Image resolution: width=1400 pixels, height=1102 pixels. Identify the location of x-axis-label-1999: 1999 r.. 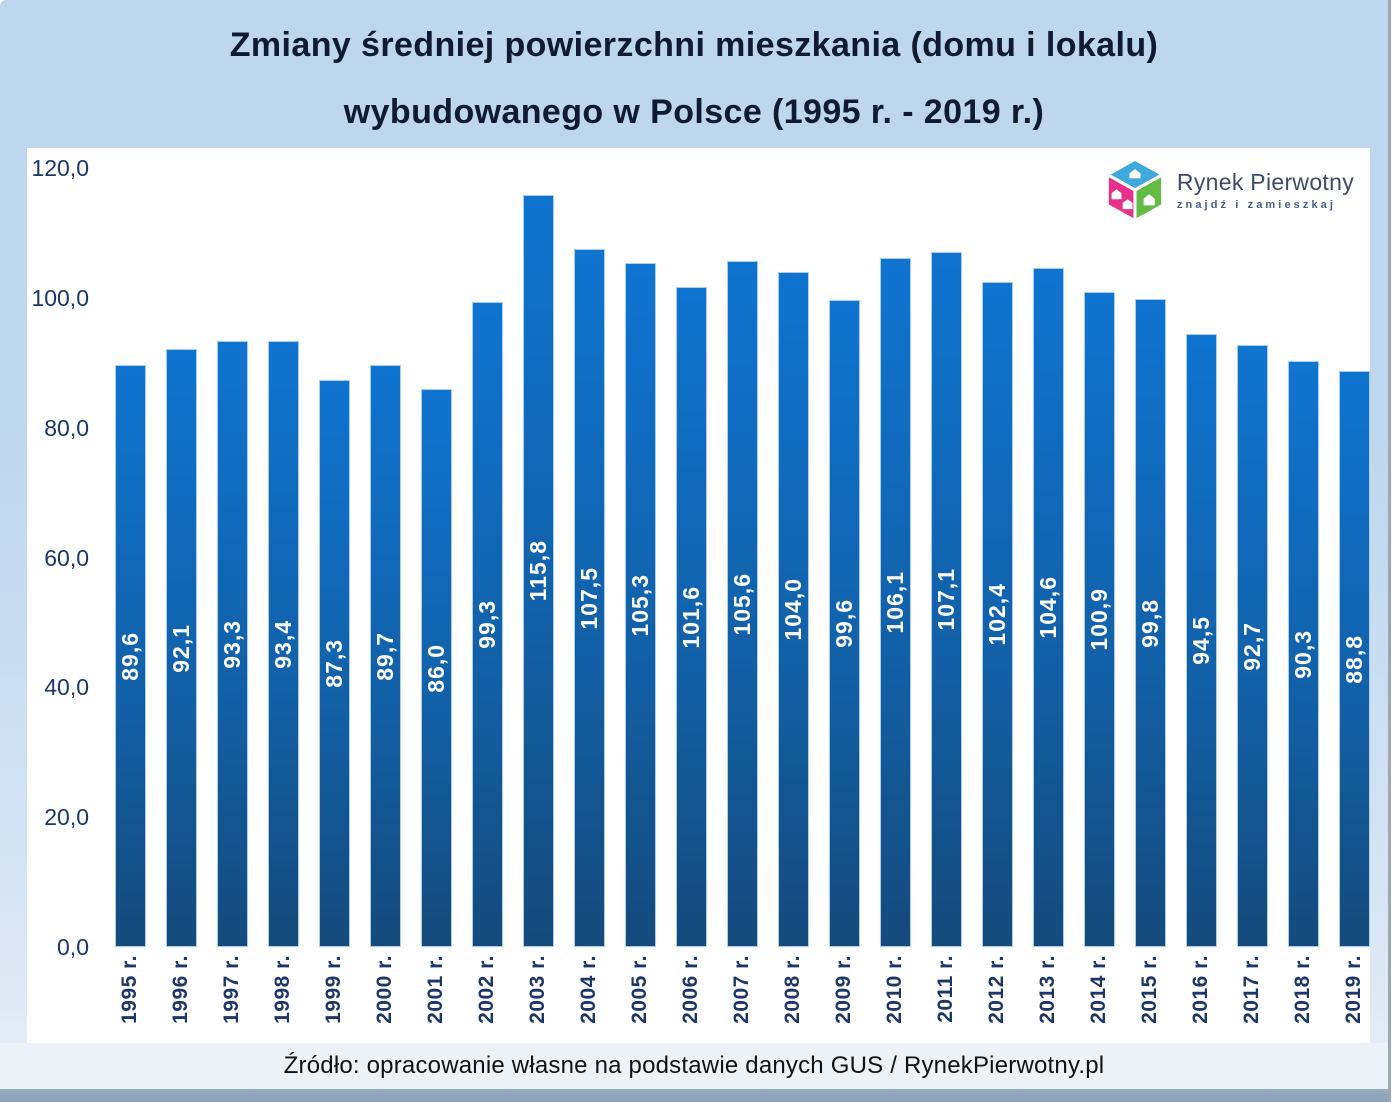
(334, 1002).